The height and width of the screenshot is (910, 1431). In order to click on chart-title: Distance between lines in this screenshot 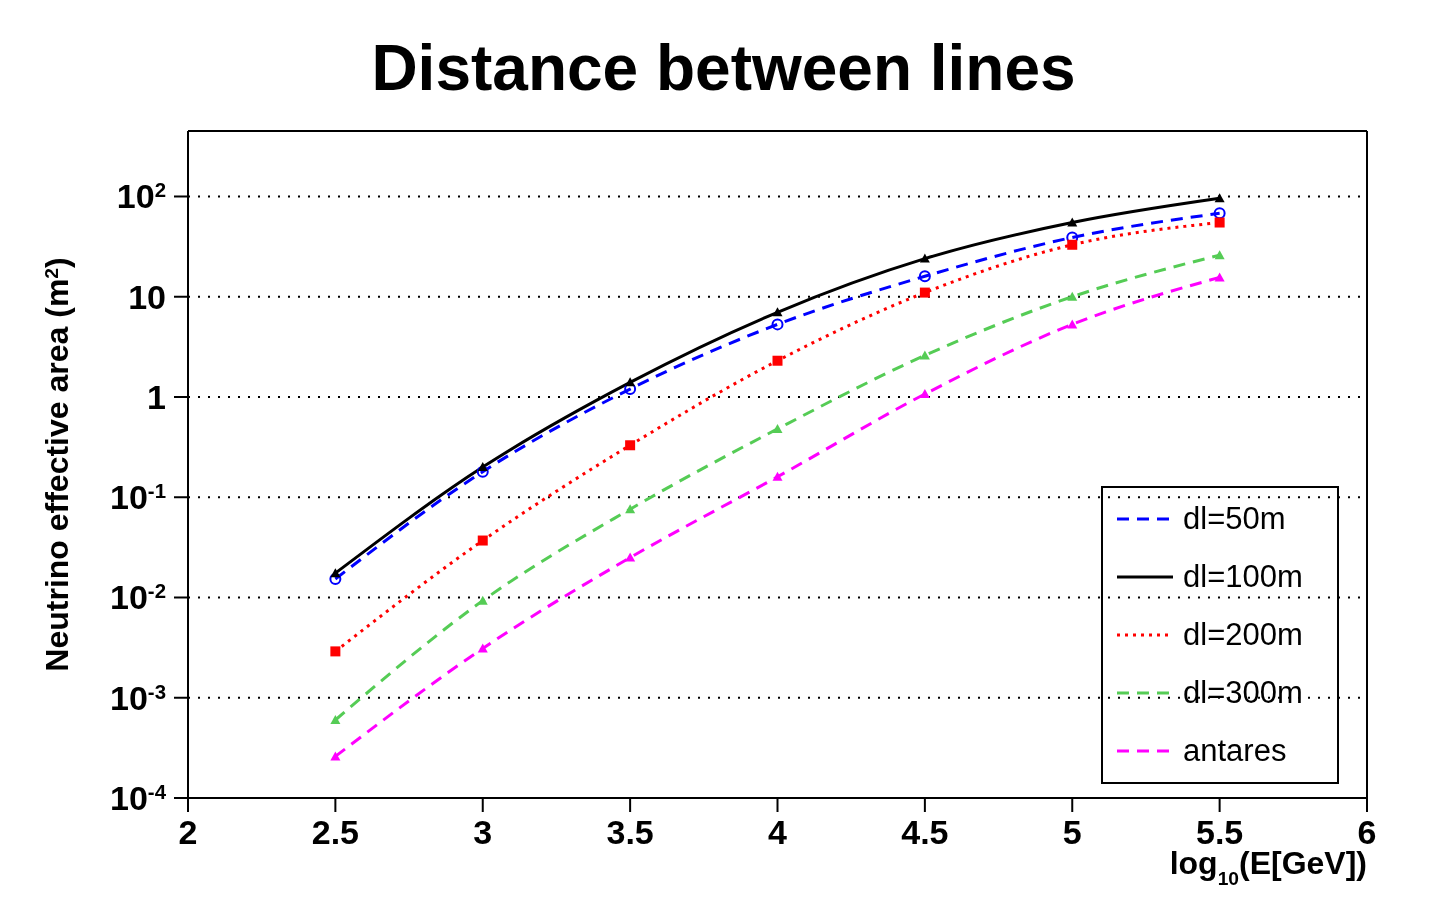, I will do `click(723, 68)`.